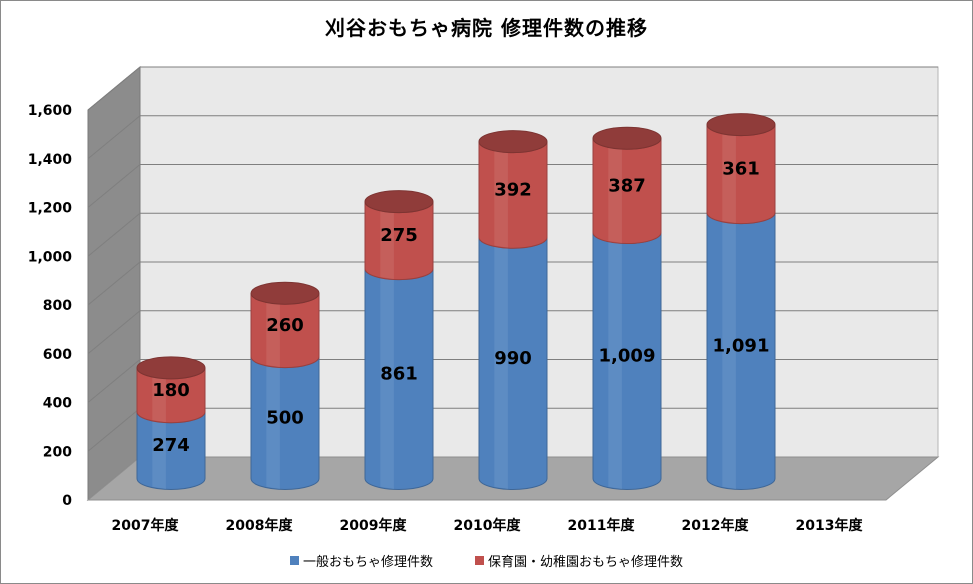  I want to click on data-label: 861, so click(399, 374).